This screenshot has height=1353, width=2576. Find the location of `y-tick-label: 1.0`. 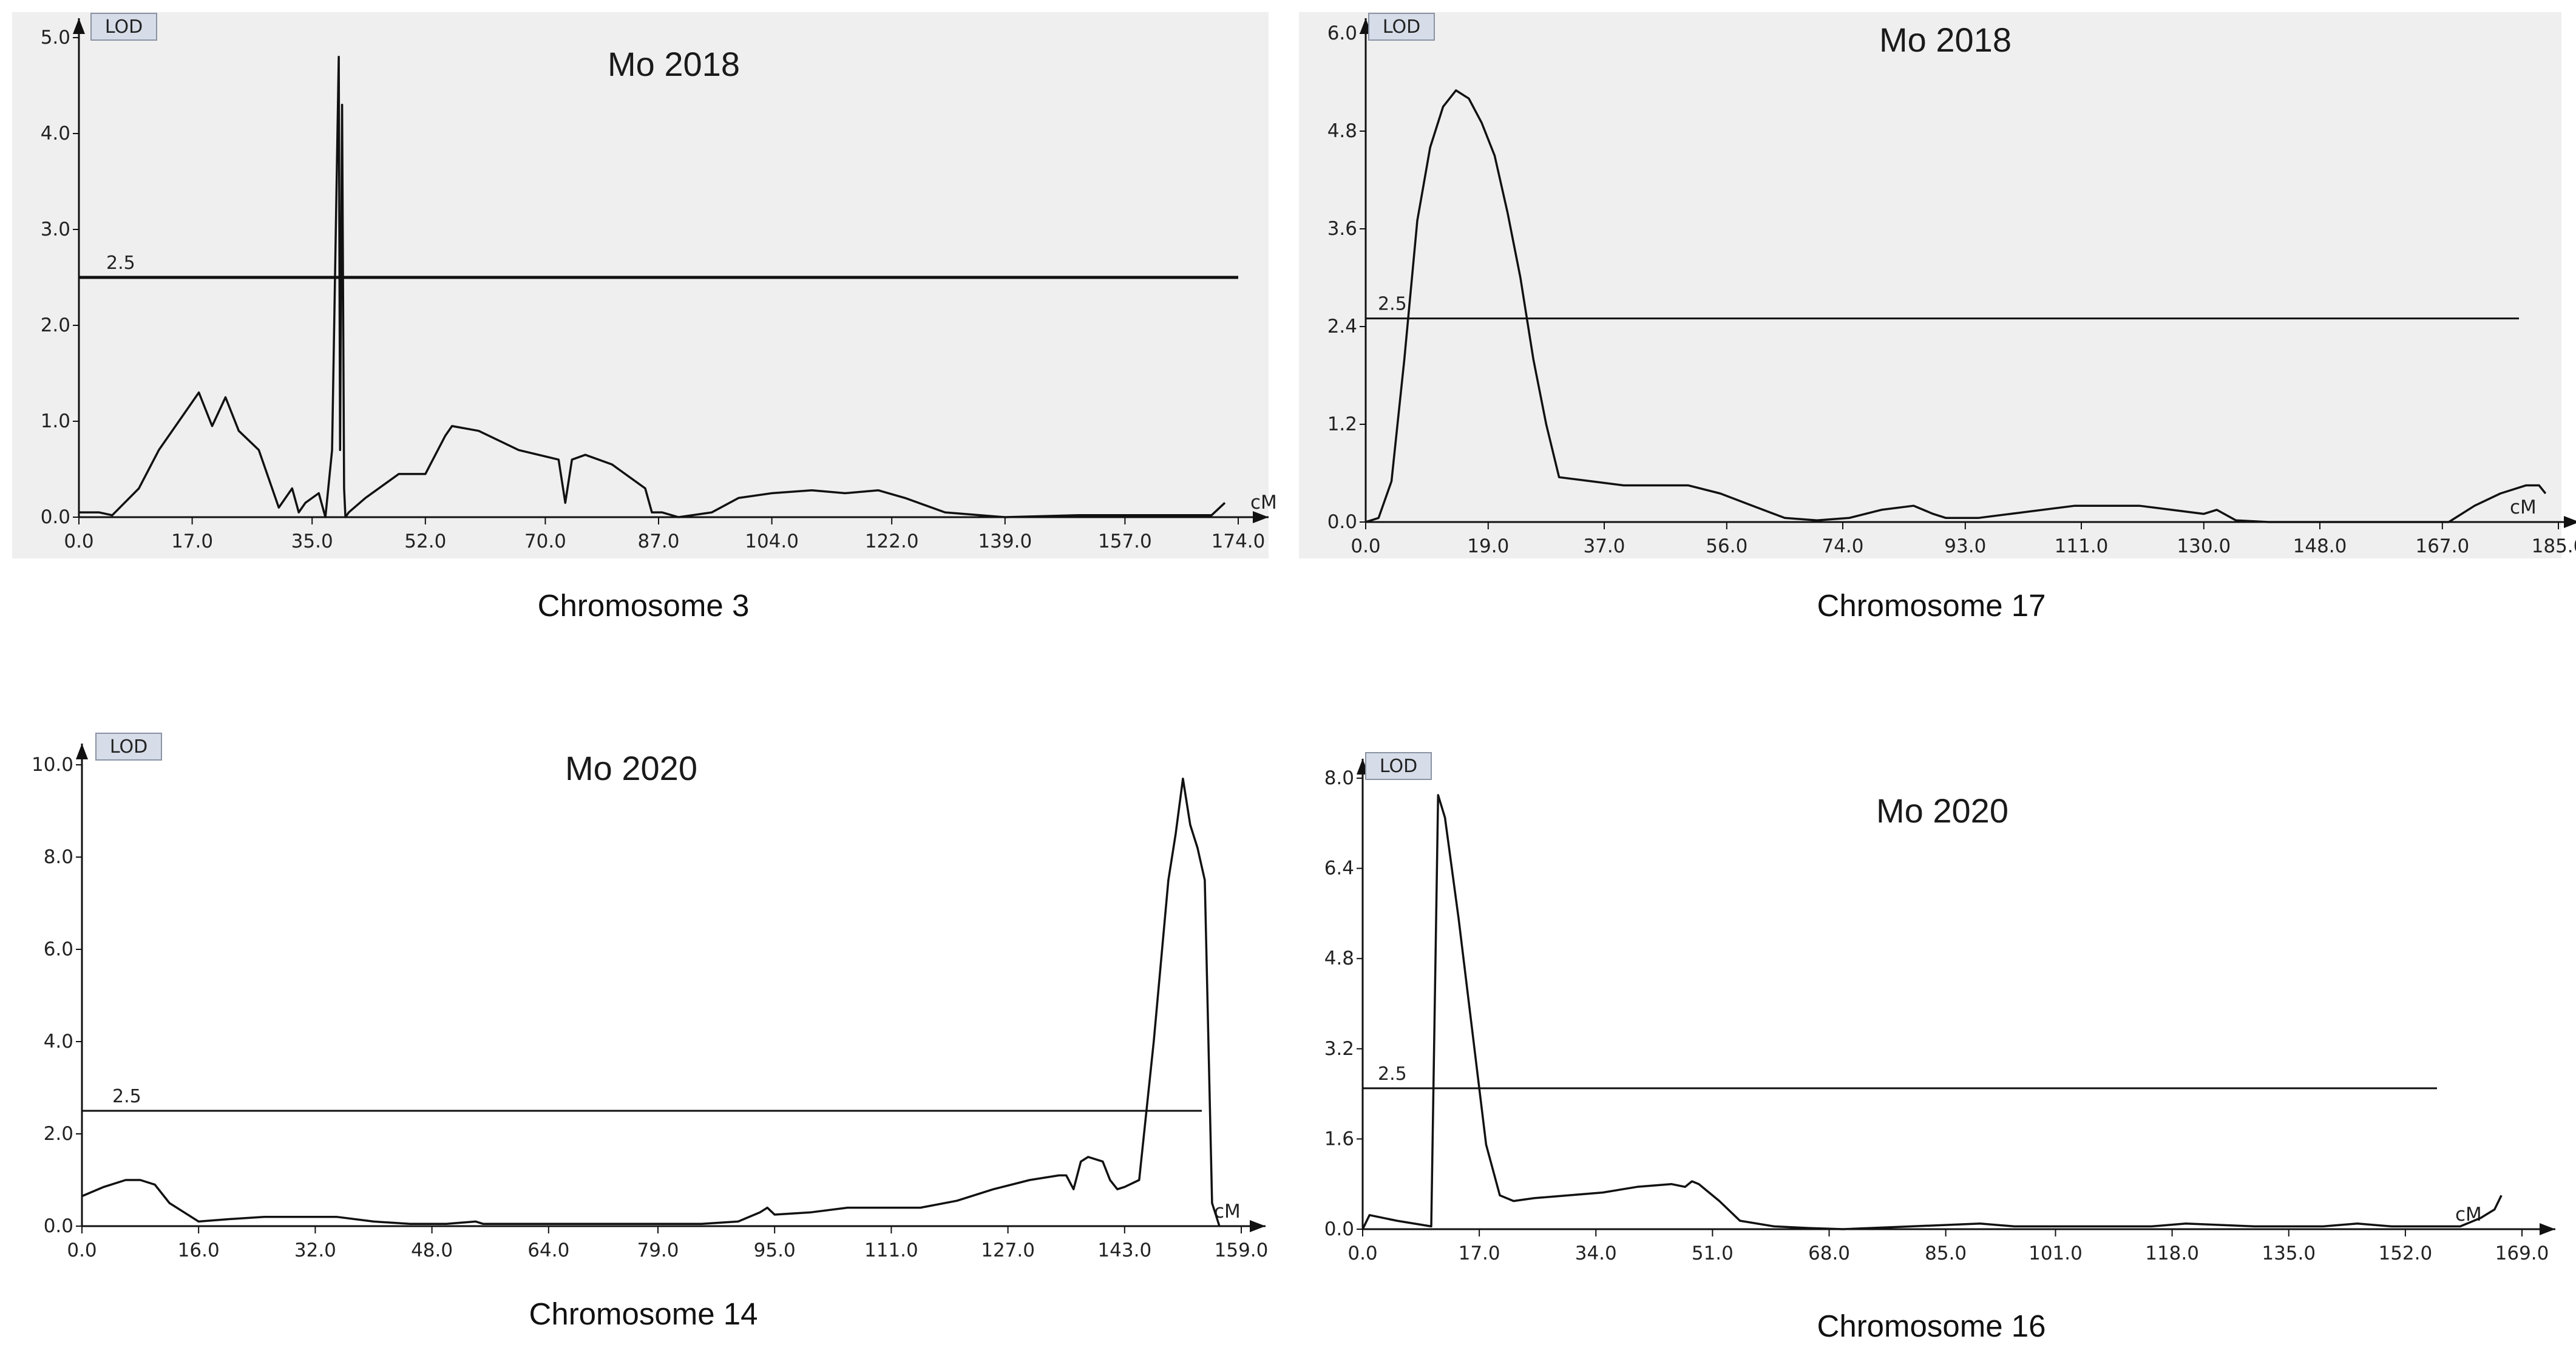

y-tick-label: 1.0 is located at coordinates (55, 421).